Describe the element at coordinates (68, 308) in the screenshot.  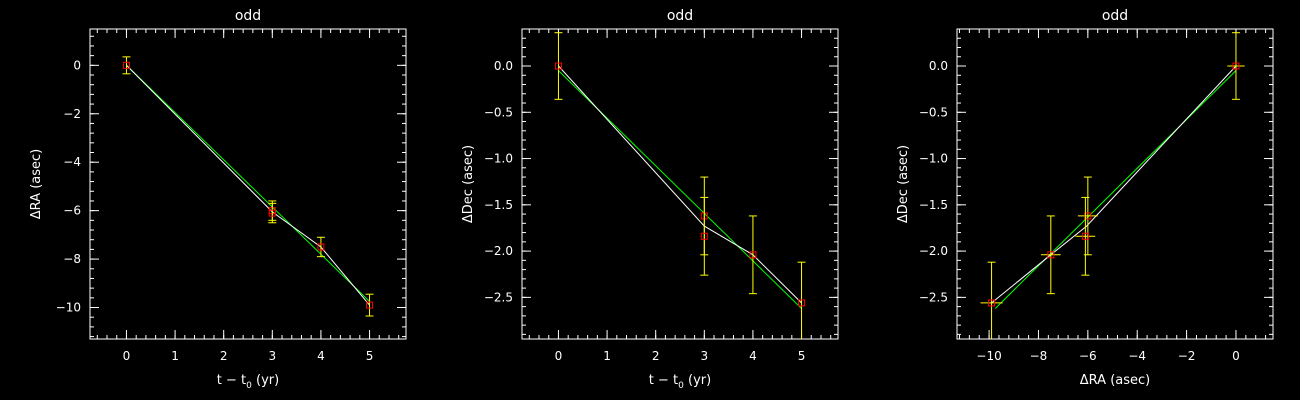
I see `y-tick-label: −10` at that location.